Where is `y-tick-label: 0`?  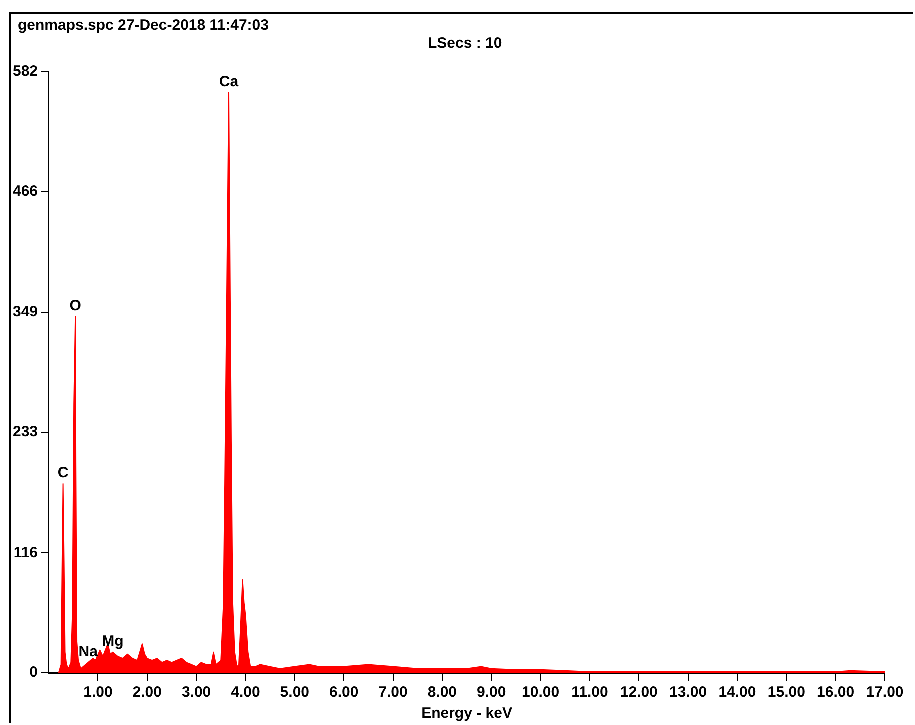
y-tick-label: 0 is located at coordinates (34, 673).